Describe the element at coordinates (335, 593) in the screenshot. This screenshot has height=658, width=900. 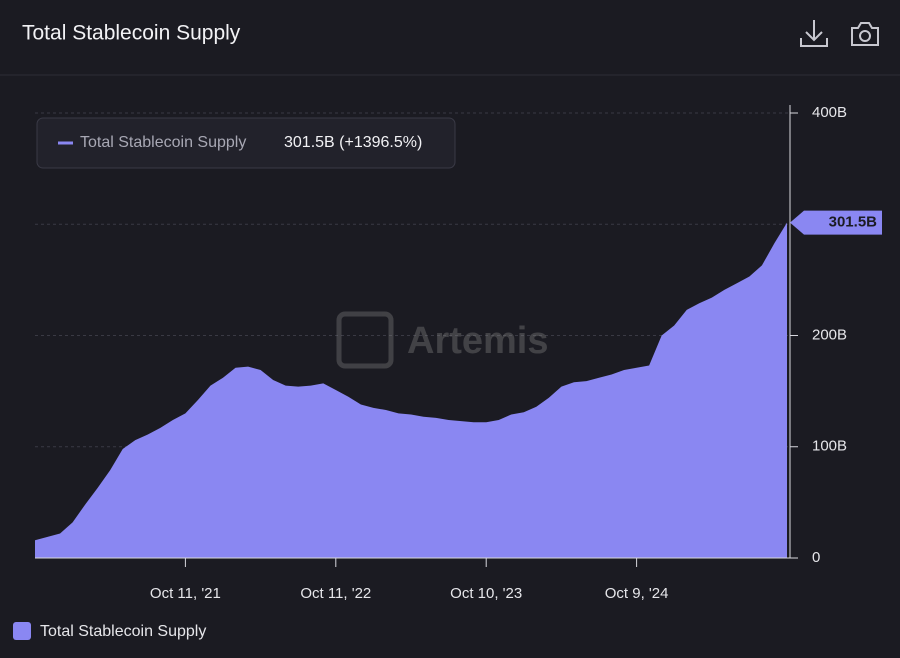
I see `x-tick-label: Oct 11, '22` at that location.